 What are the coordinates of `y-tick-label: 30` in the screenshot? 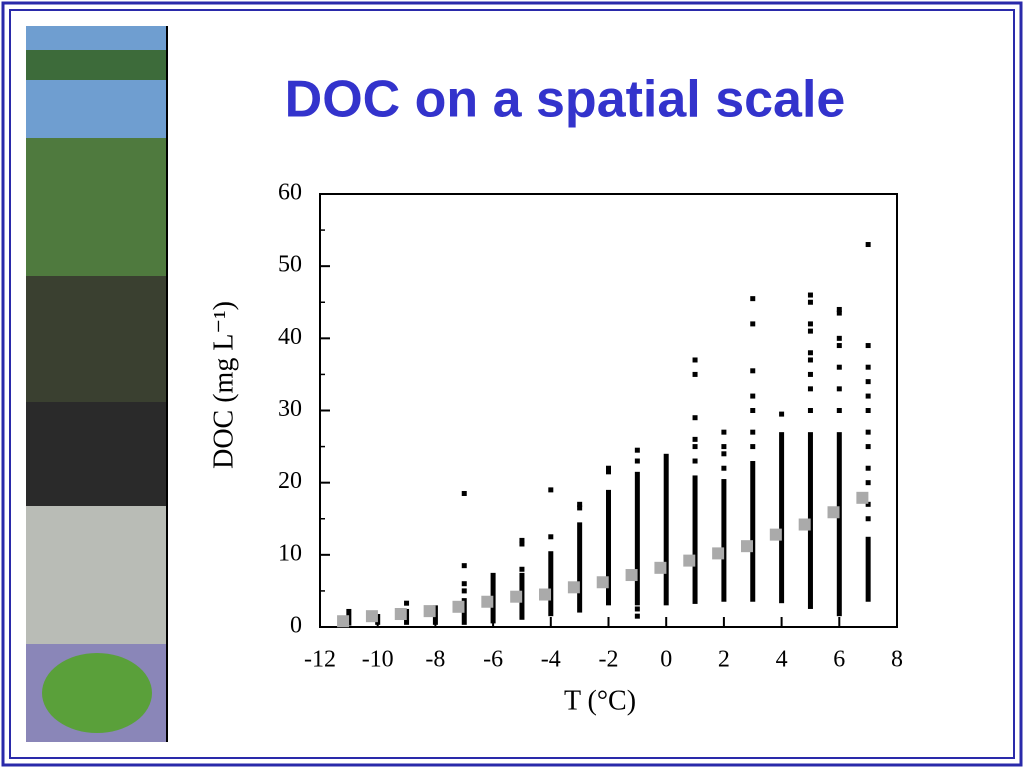 It's located at (290, 409).